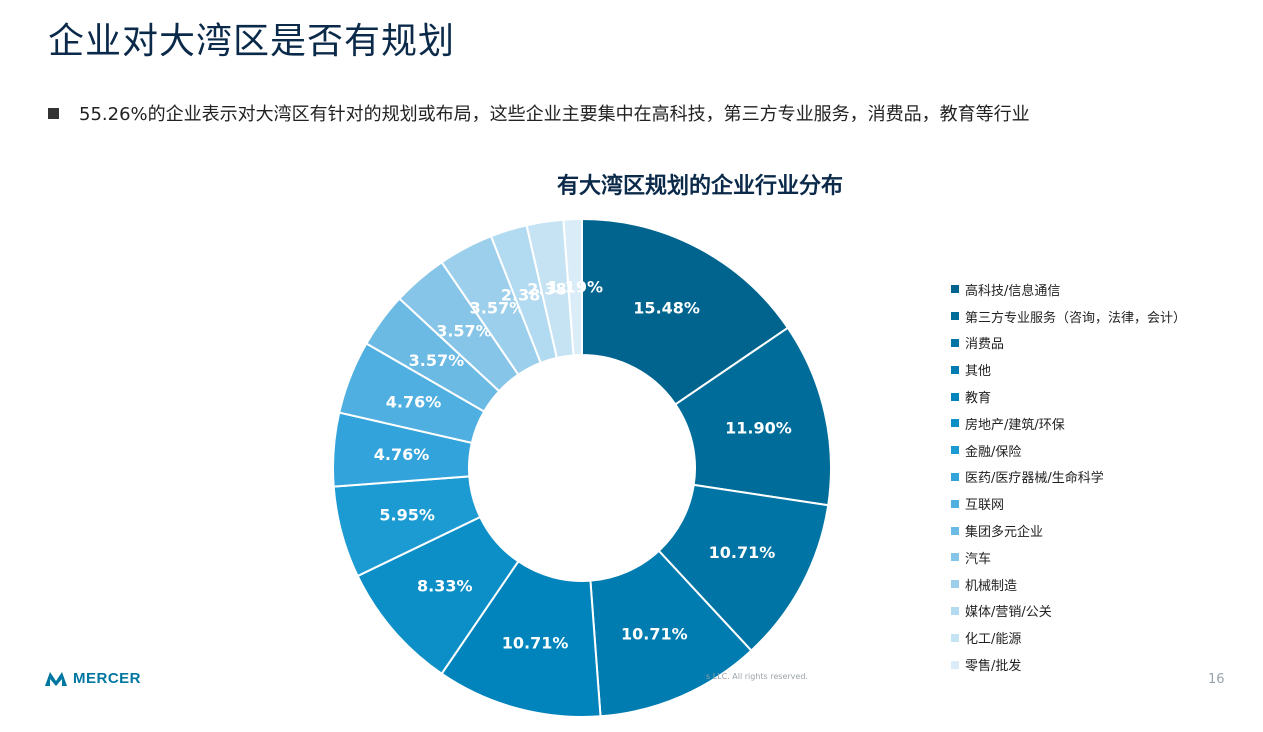  Describe the element at coordinates (991, 586) in the screenshot. I see `legend-label: 机械制造` at that location.